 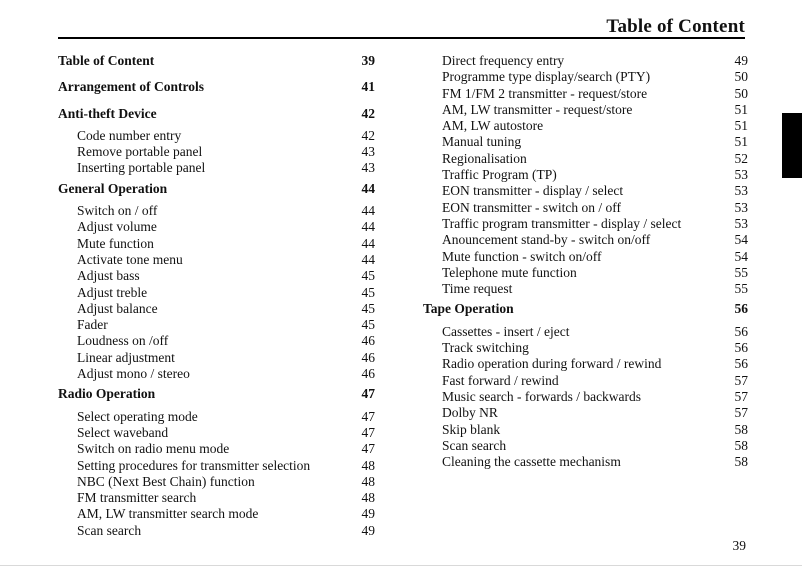 What do you see at coordinates (401, 38) in the screenshot?
I see `header-divider` at bounding box center [401, 38].